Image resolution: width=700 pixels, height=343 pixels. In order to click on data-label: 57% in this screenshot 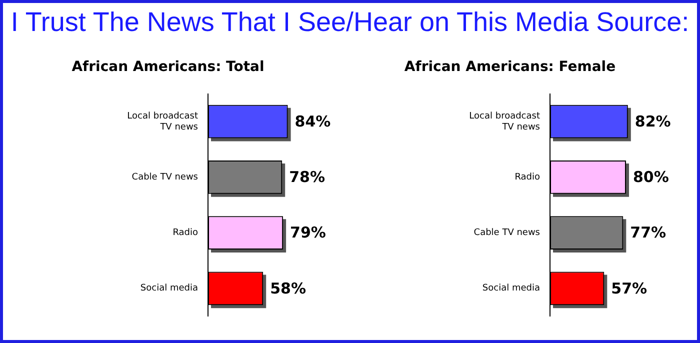, I will do `click(629, 288)`.